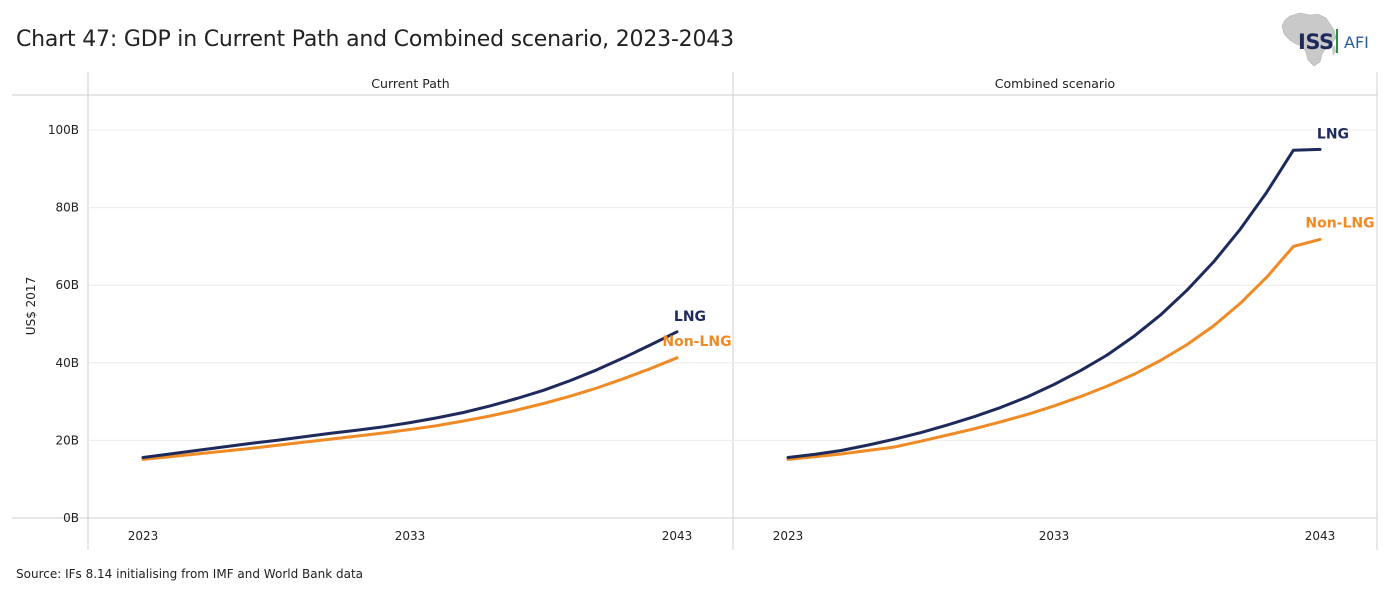 The height and width of the screenshot is (600, 1389). I want to click on y-tick-label: 60B, so click(67, 285).